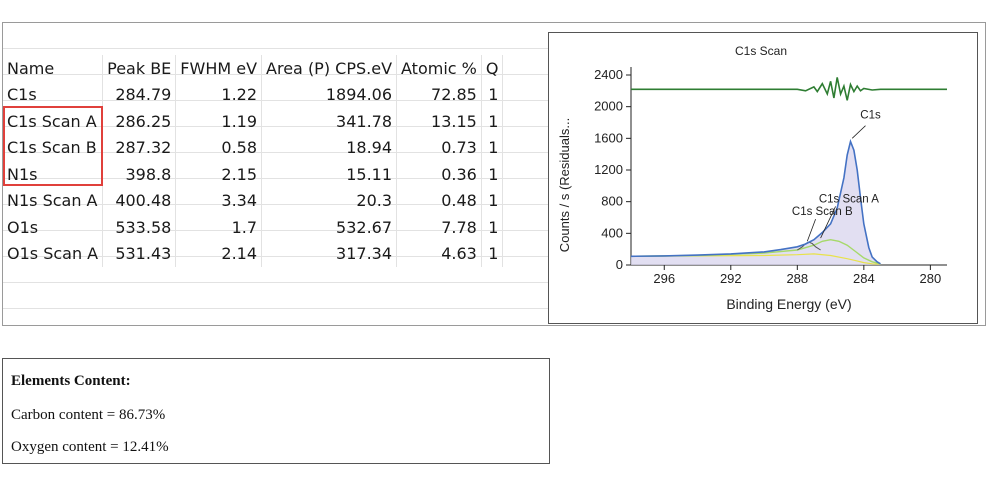  Describe the element at coordinates (439, 68) in the screenshot. I see `col-header-atomic-percent: Atomic %` at that location.